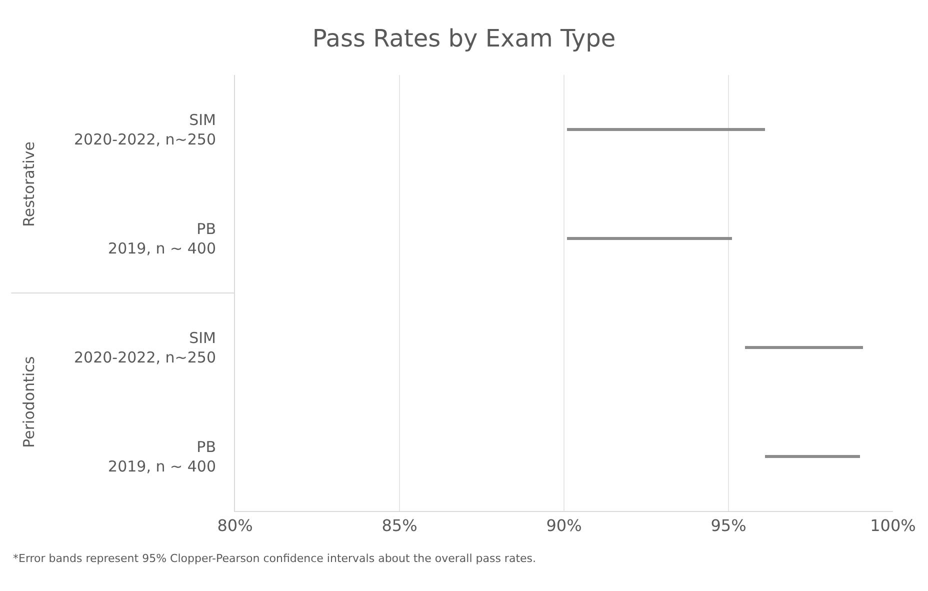 This screenshot has height=591, width=928. Describe the element at coordinates (29, 402) in the screenshot. I see `text: Periodontics` at that location.